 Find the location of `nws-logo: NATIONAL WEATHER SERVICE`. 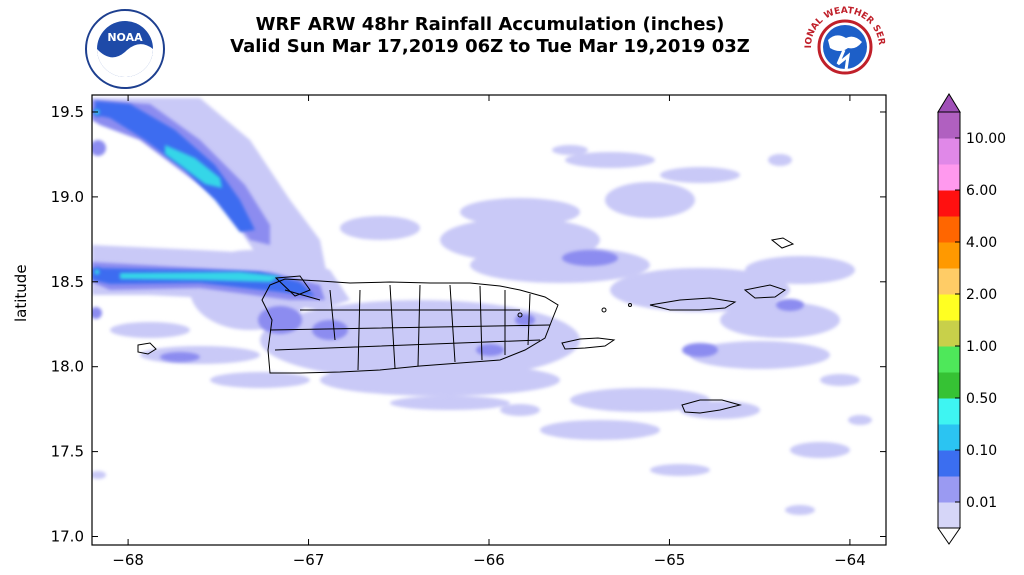

nws-logo: NATIONAL WEATHER SERVICE is located at coordinates (844, 46).